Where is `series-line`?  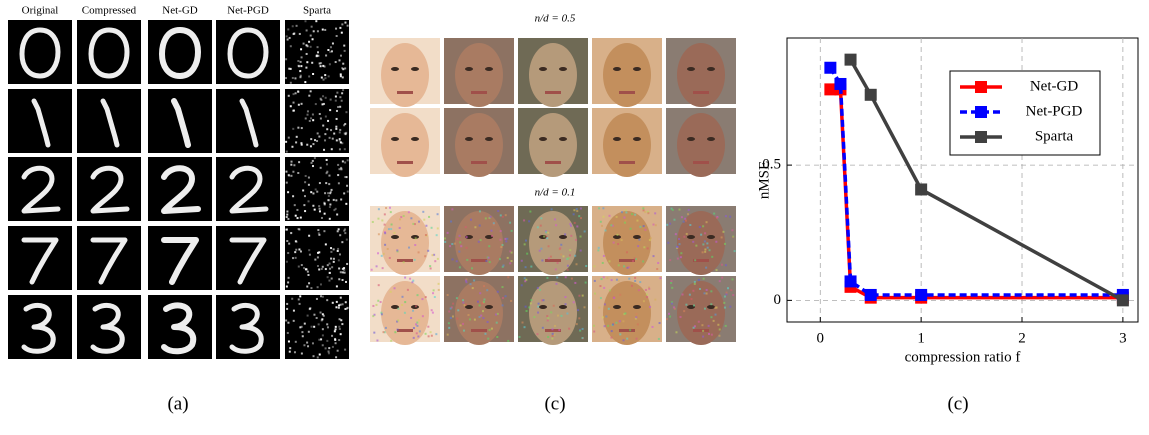 series-line is located at coordinates (986, 180).